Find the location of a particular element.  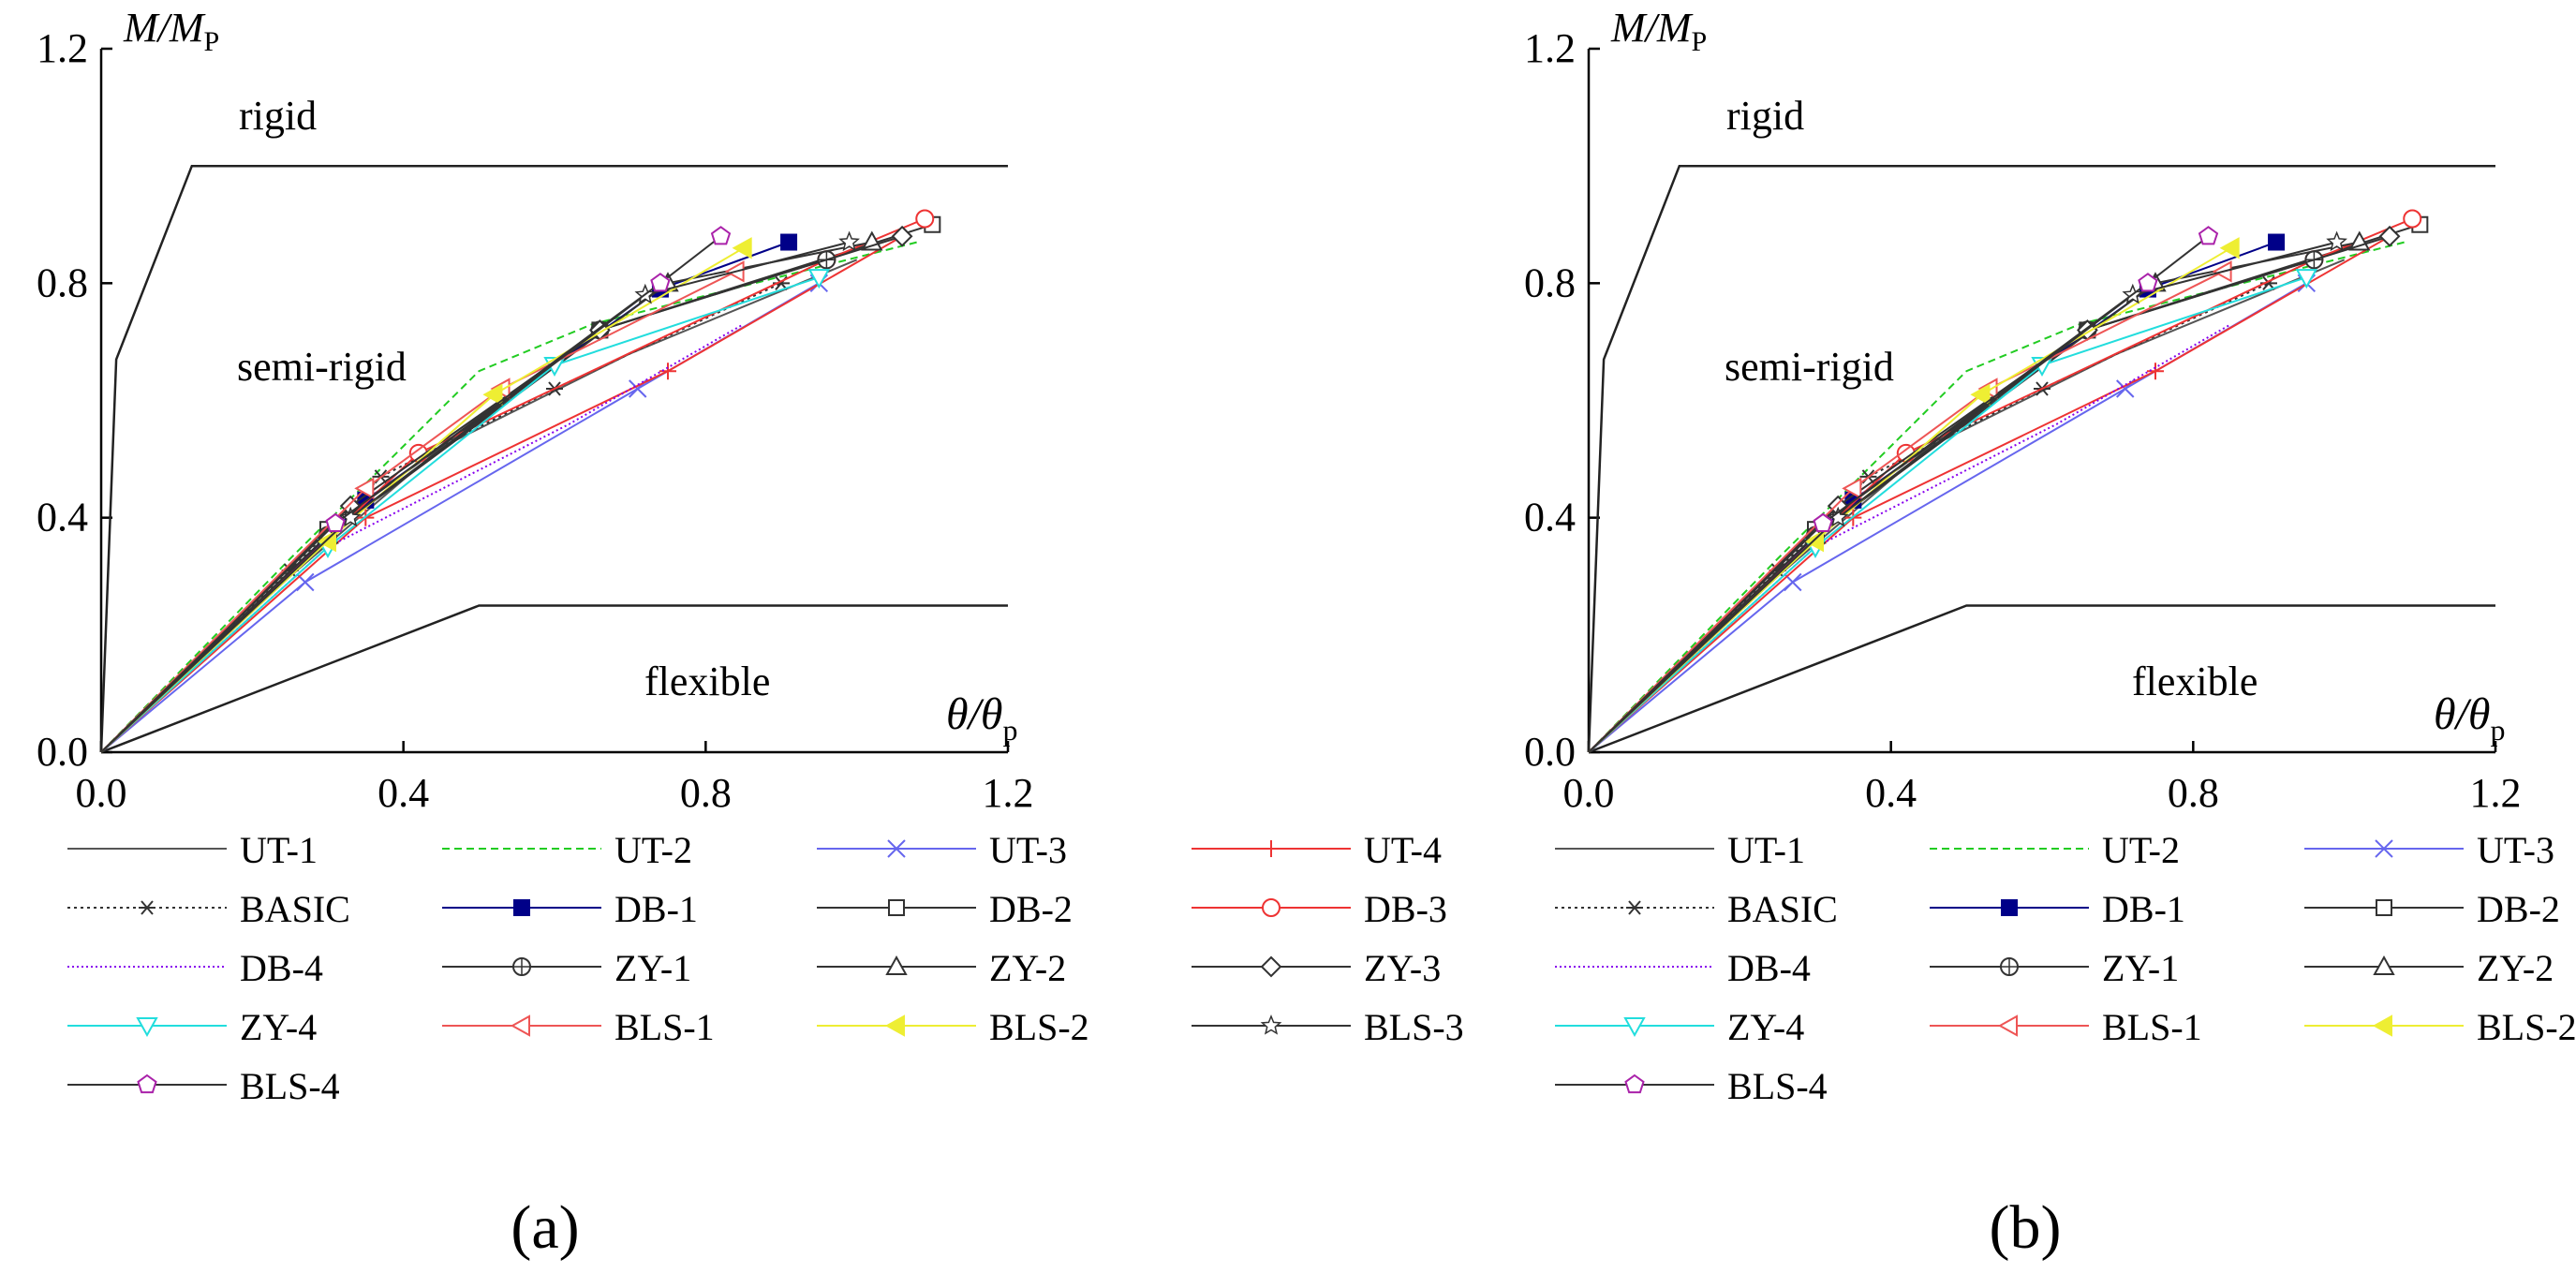

legend-entry: ZY-3 is located at coordinates (1316, 968).